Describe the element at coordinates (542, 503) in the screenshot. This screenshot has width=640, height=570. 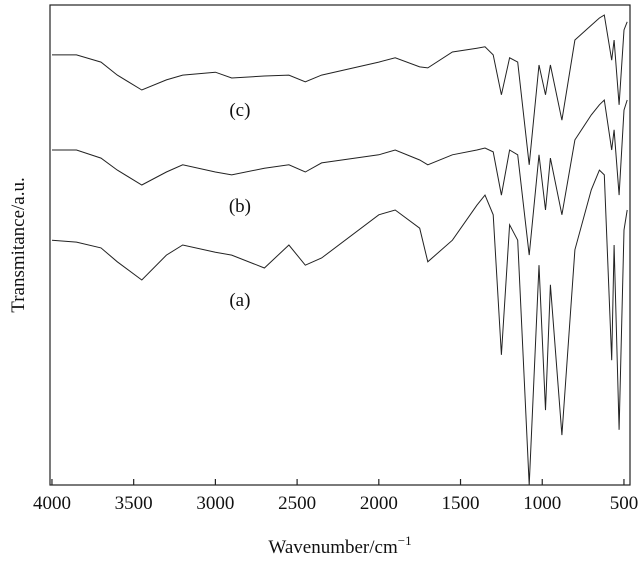
I see `x-tick-label: 1000` at that location.